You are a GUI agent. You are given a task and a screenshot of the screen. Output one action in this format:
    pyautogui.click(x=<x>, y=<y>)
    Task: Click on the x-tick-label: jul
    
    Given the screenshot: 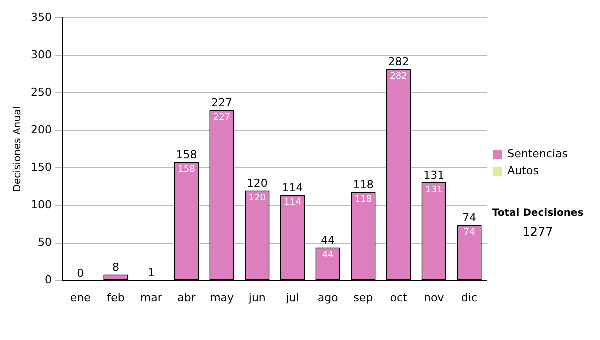 What is the action you would take?
    pyautogui.click(x=292, y=297)
    